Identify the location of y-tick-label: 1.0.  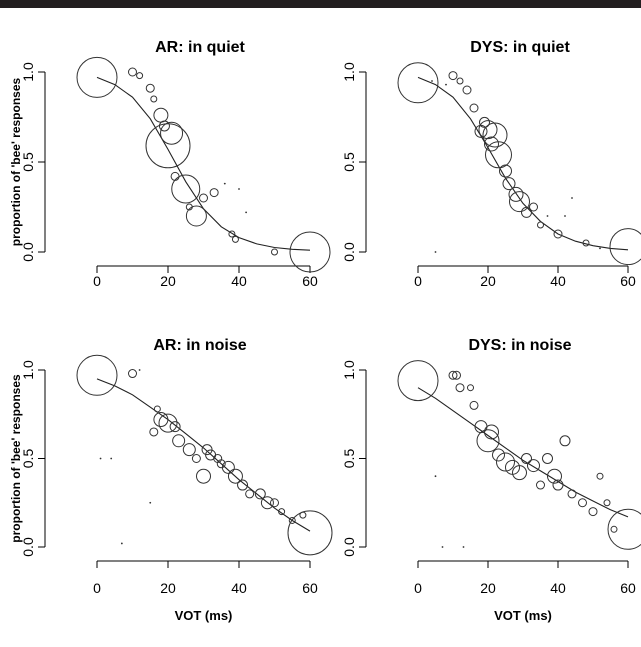
(349, 72).